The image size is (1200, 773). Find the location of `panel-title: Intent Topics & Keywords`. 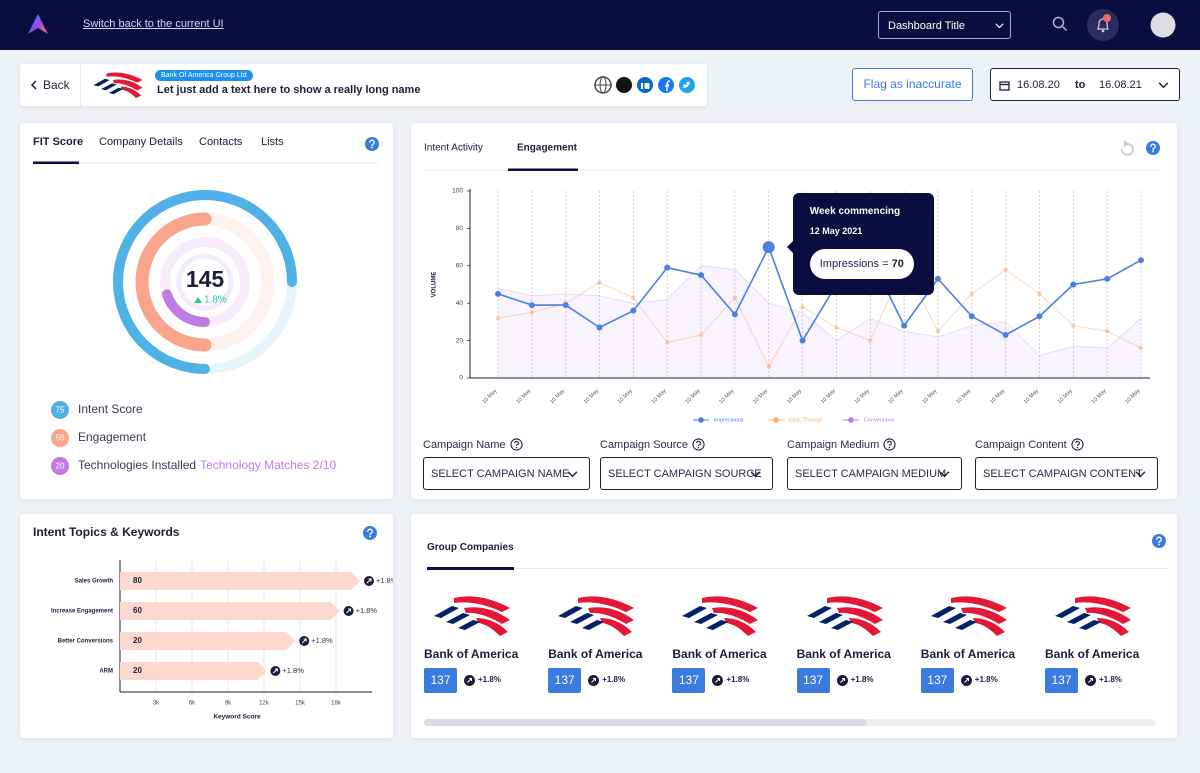

panel-title: Intent Topics & Keywords is located at coordinates (106, 532).